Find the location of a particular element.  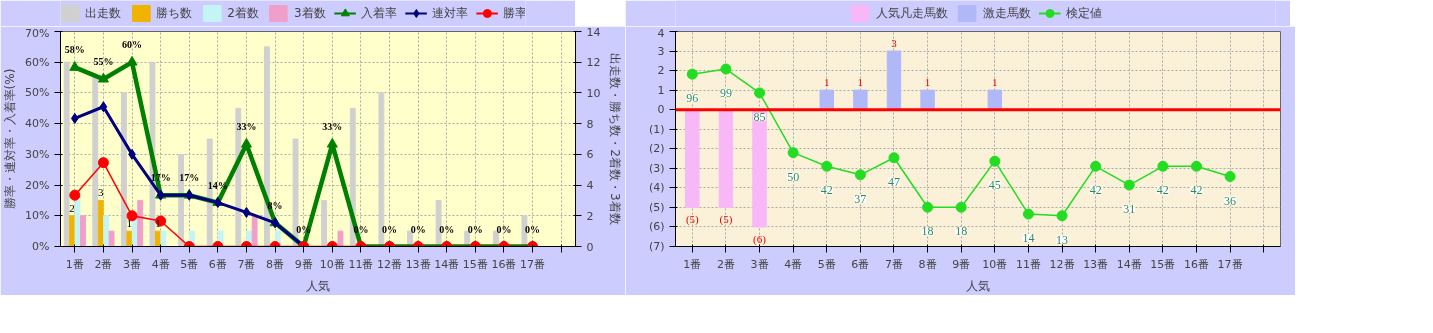

y2-tick-label: 14 is located at coordinates (593, 32).